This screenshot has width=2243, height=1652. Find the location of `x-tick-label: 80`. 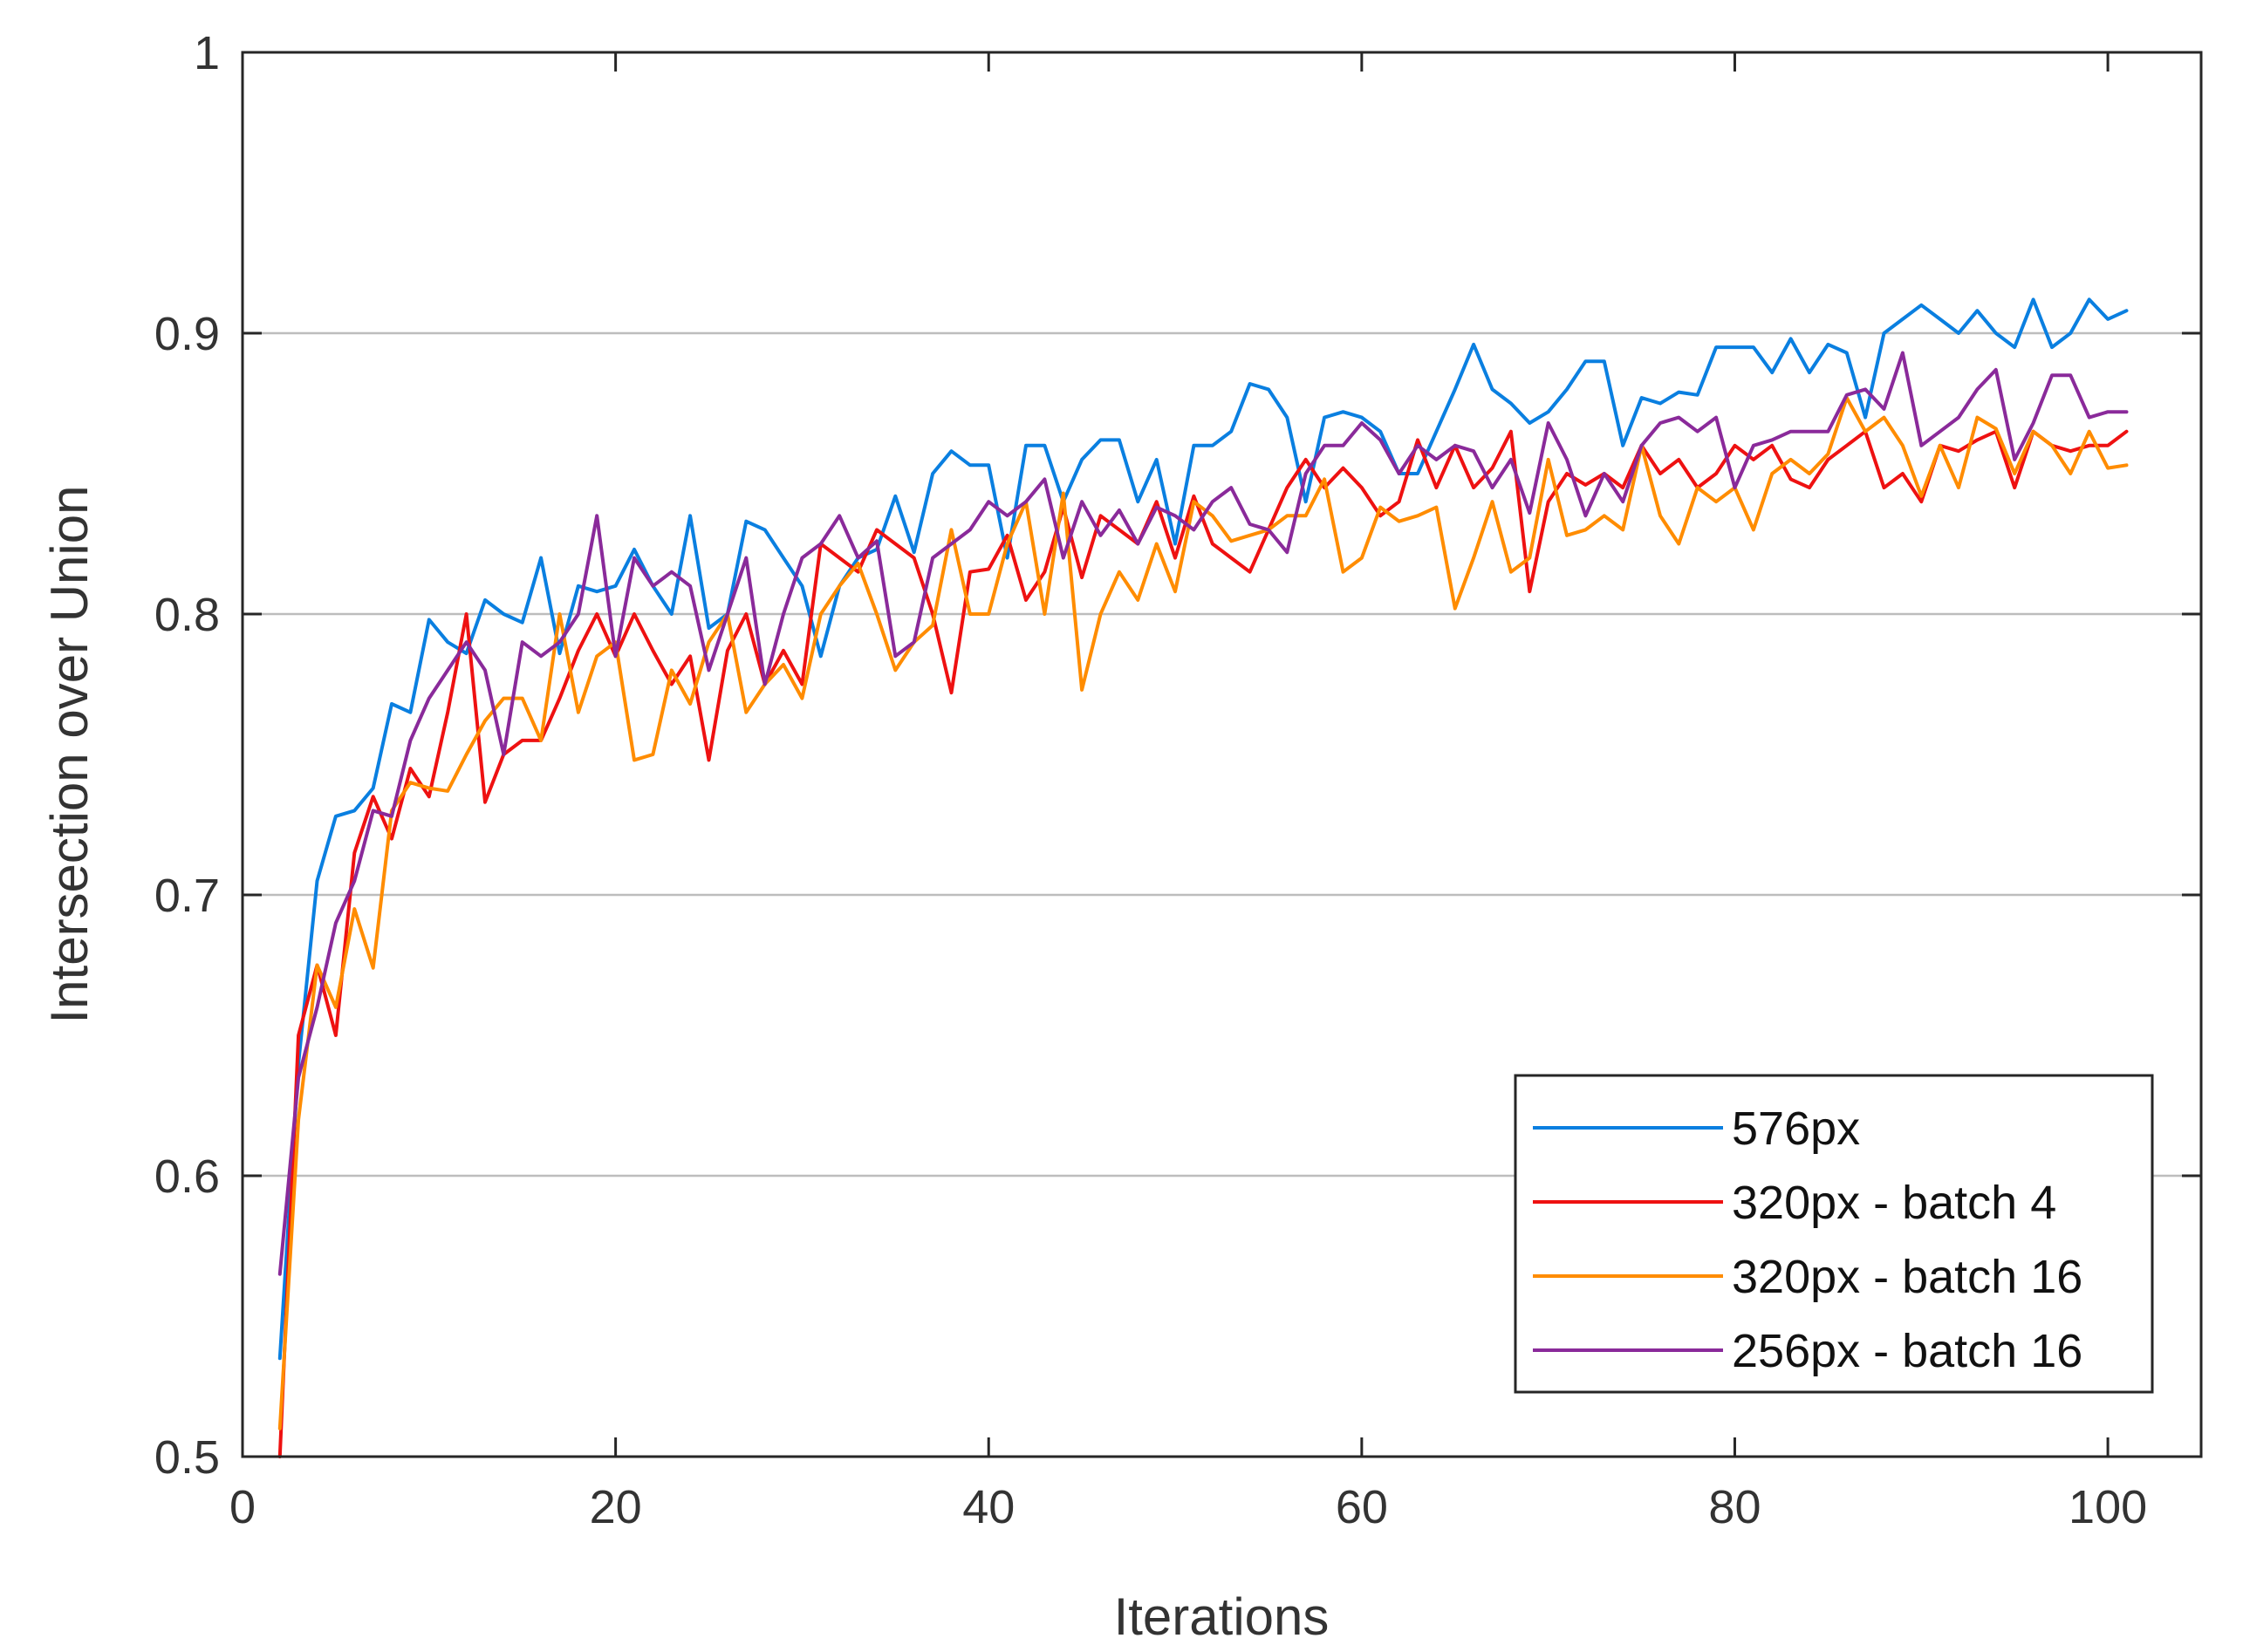

x-tick-label: 80 is located at coordinates (1734, 1507).